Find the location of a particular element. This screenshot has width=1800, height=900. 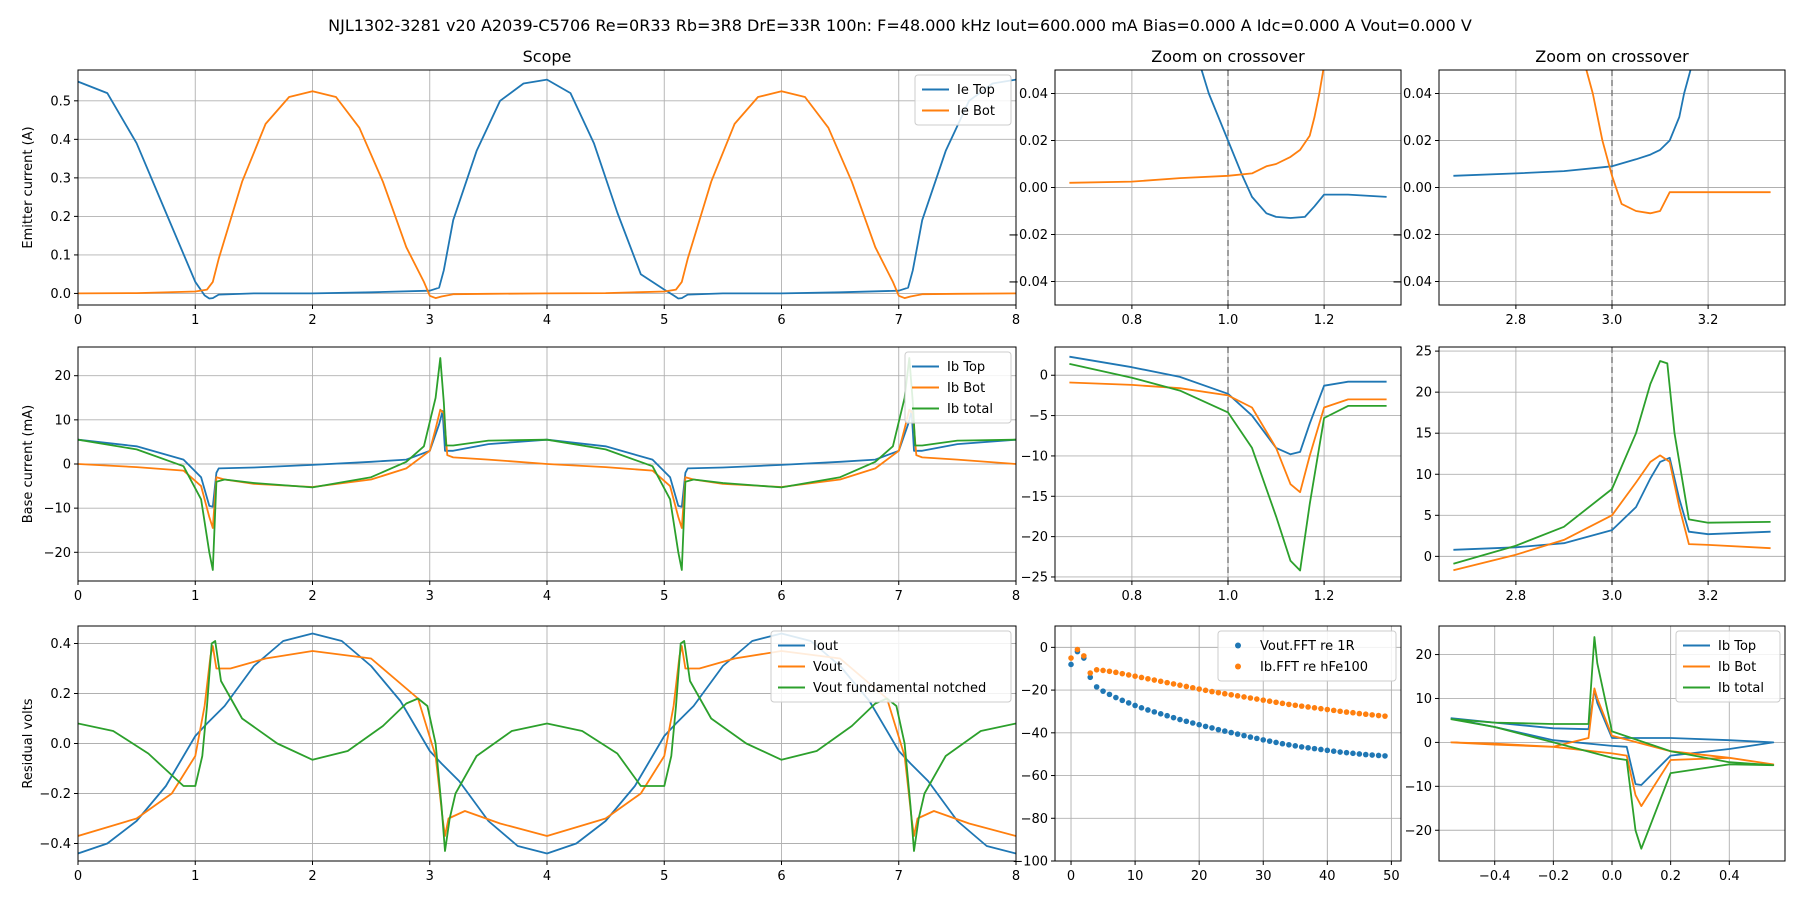

y-tick-label: −0.4 is located at coordinates (55, 844).